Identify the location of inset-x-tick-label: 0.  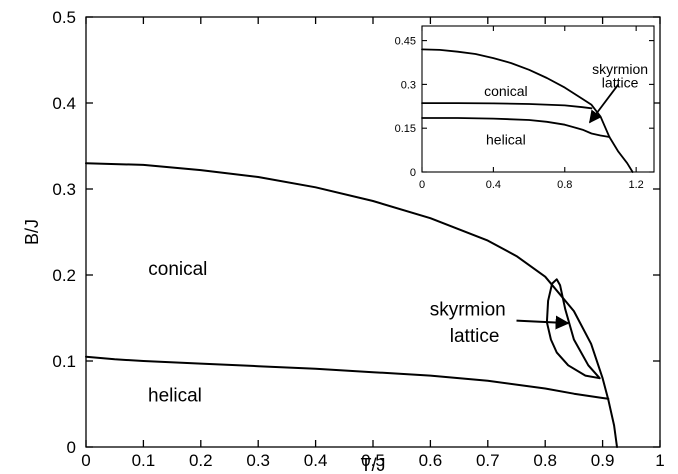
(422, 185).